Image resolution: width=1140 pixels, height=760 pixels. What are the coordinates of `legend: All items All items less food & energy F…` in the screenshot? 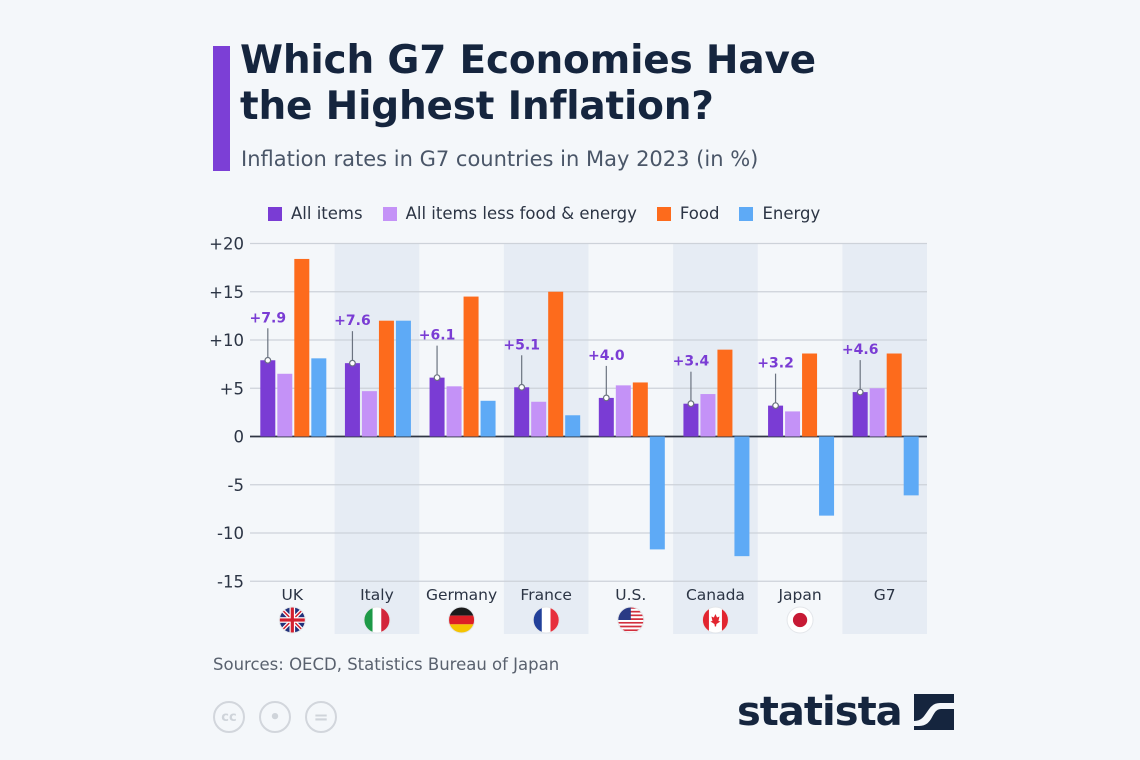 It's located at (544, 213).